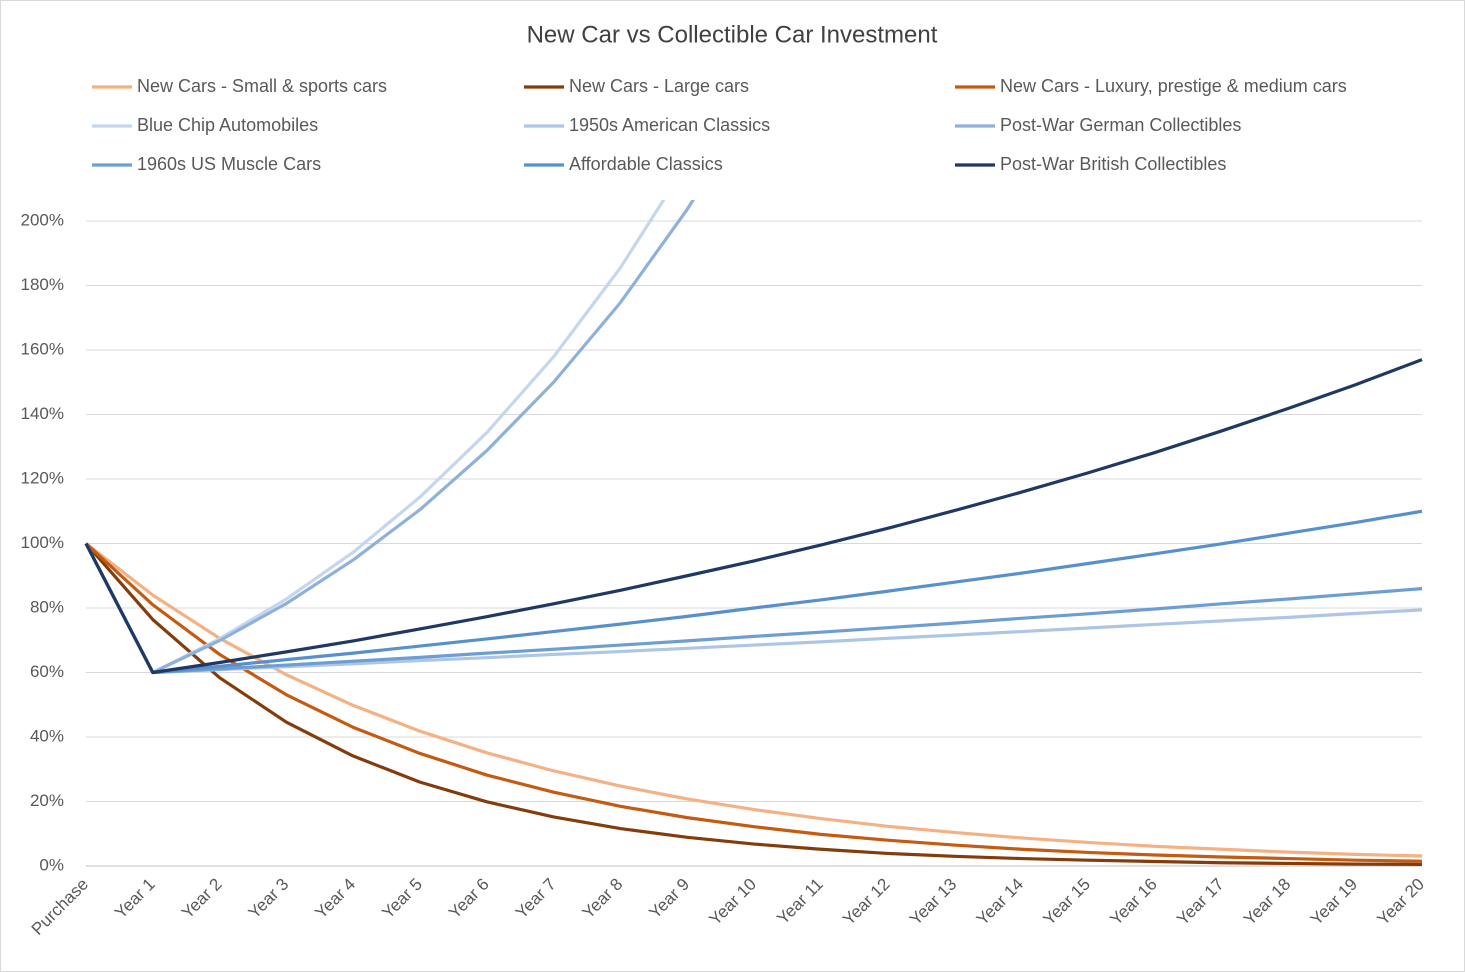 This screenshot has width=1465, height=972. What do you see at coordinates (47, 606) in the screenshot?
I see `y-tick-label: 80%` at bounding box center [47, 606].